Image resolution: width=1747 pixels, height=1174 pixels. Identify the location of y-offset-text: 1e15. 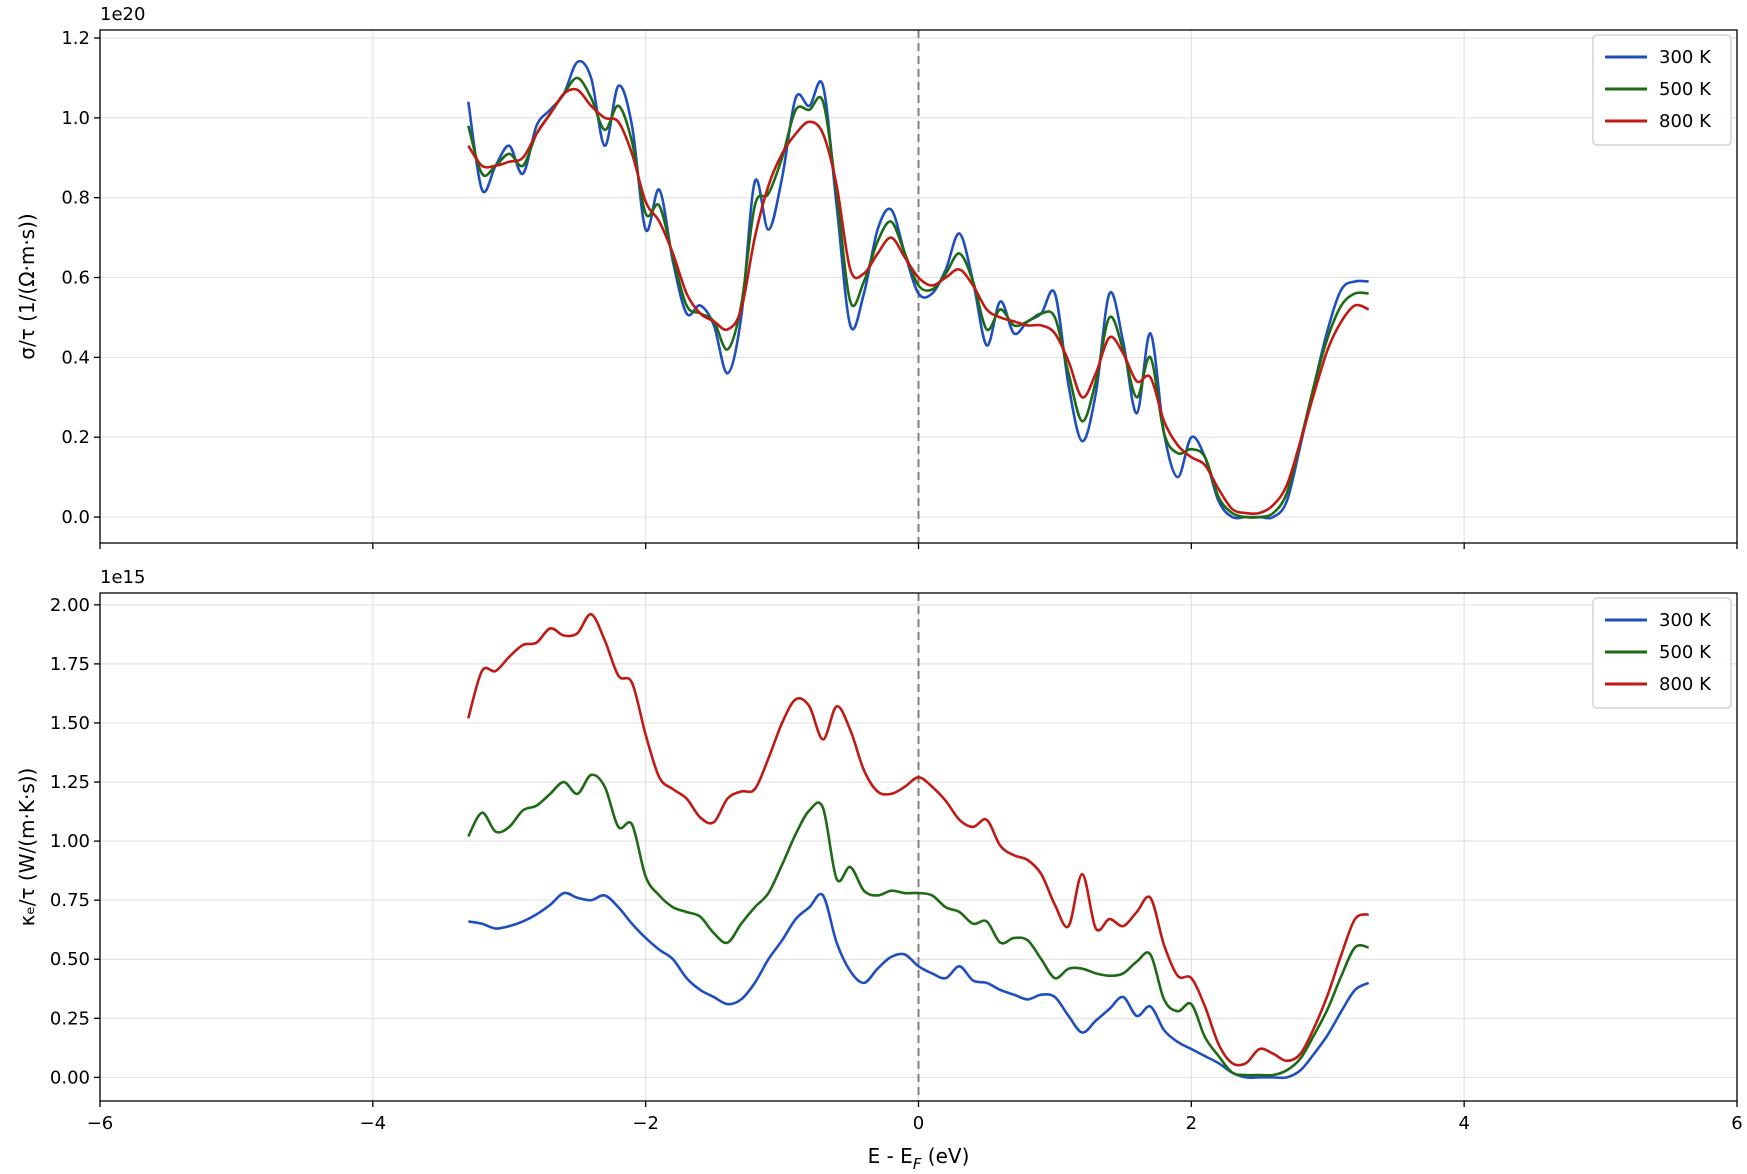
(122, 577).